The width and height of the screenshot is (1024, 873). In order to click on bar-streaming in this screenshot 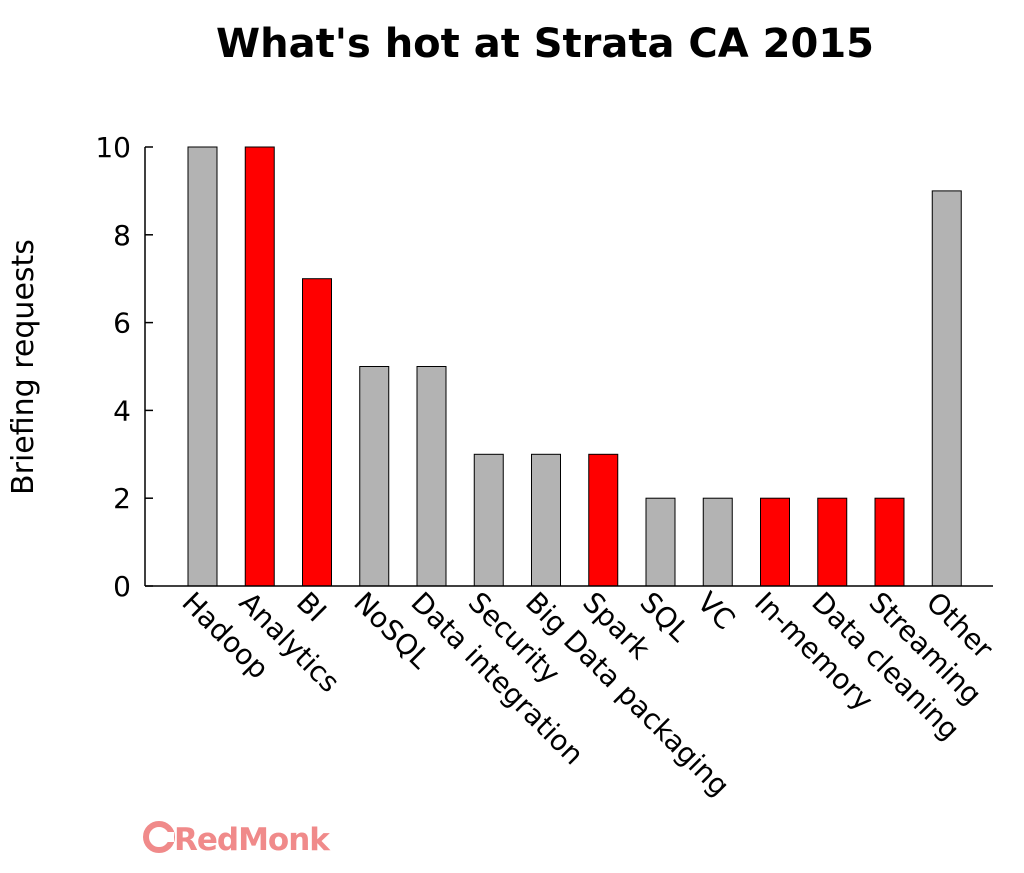, I will do `click(889, 542)`.